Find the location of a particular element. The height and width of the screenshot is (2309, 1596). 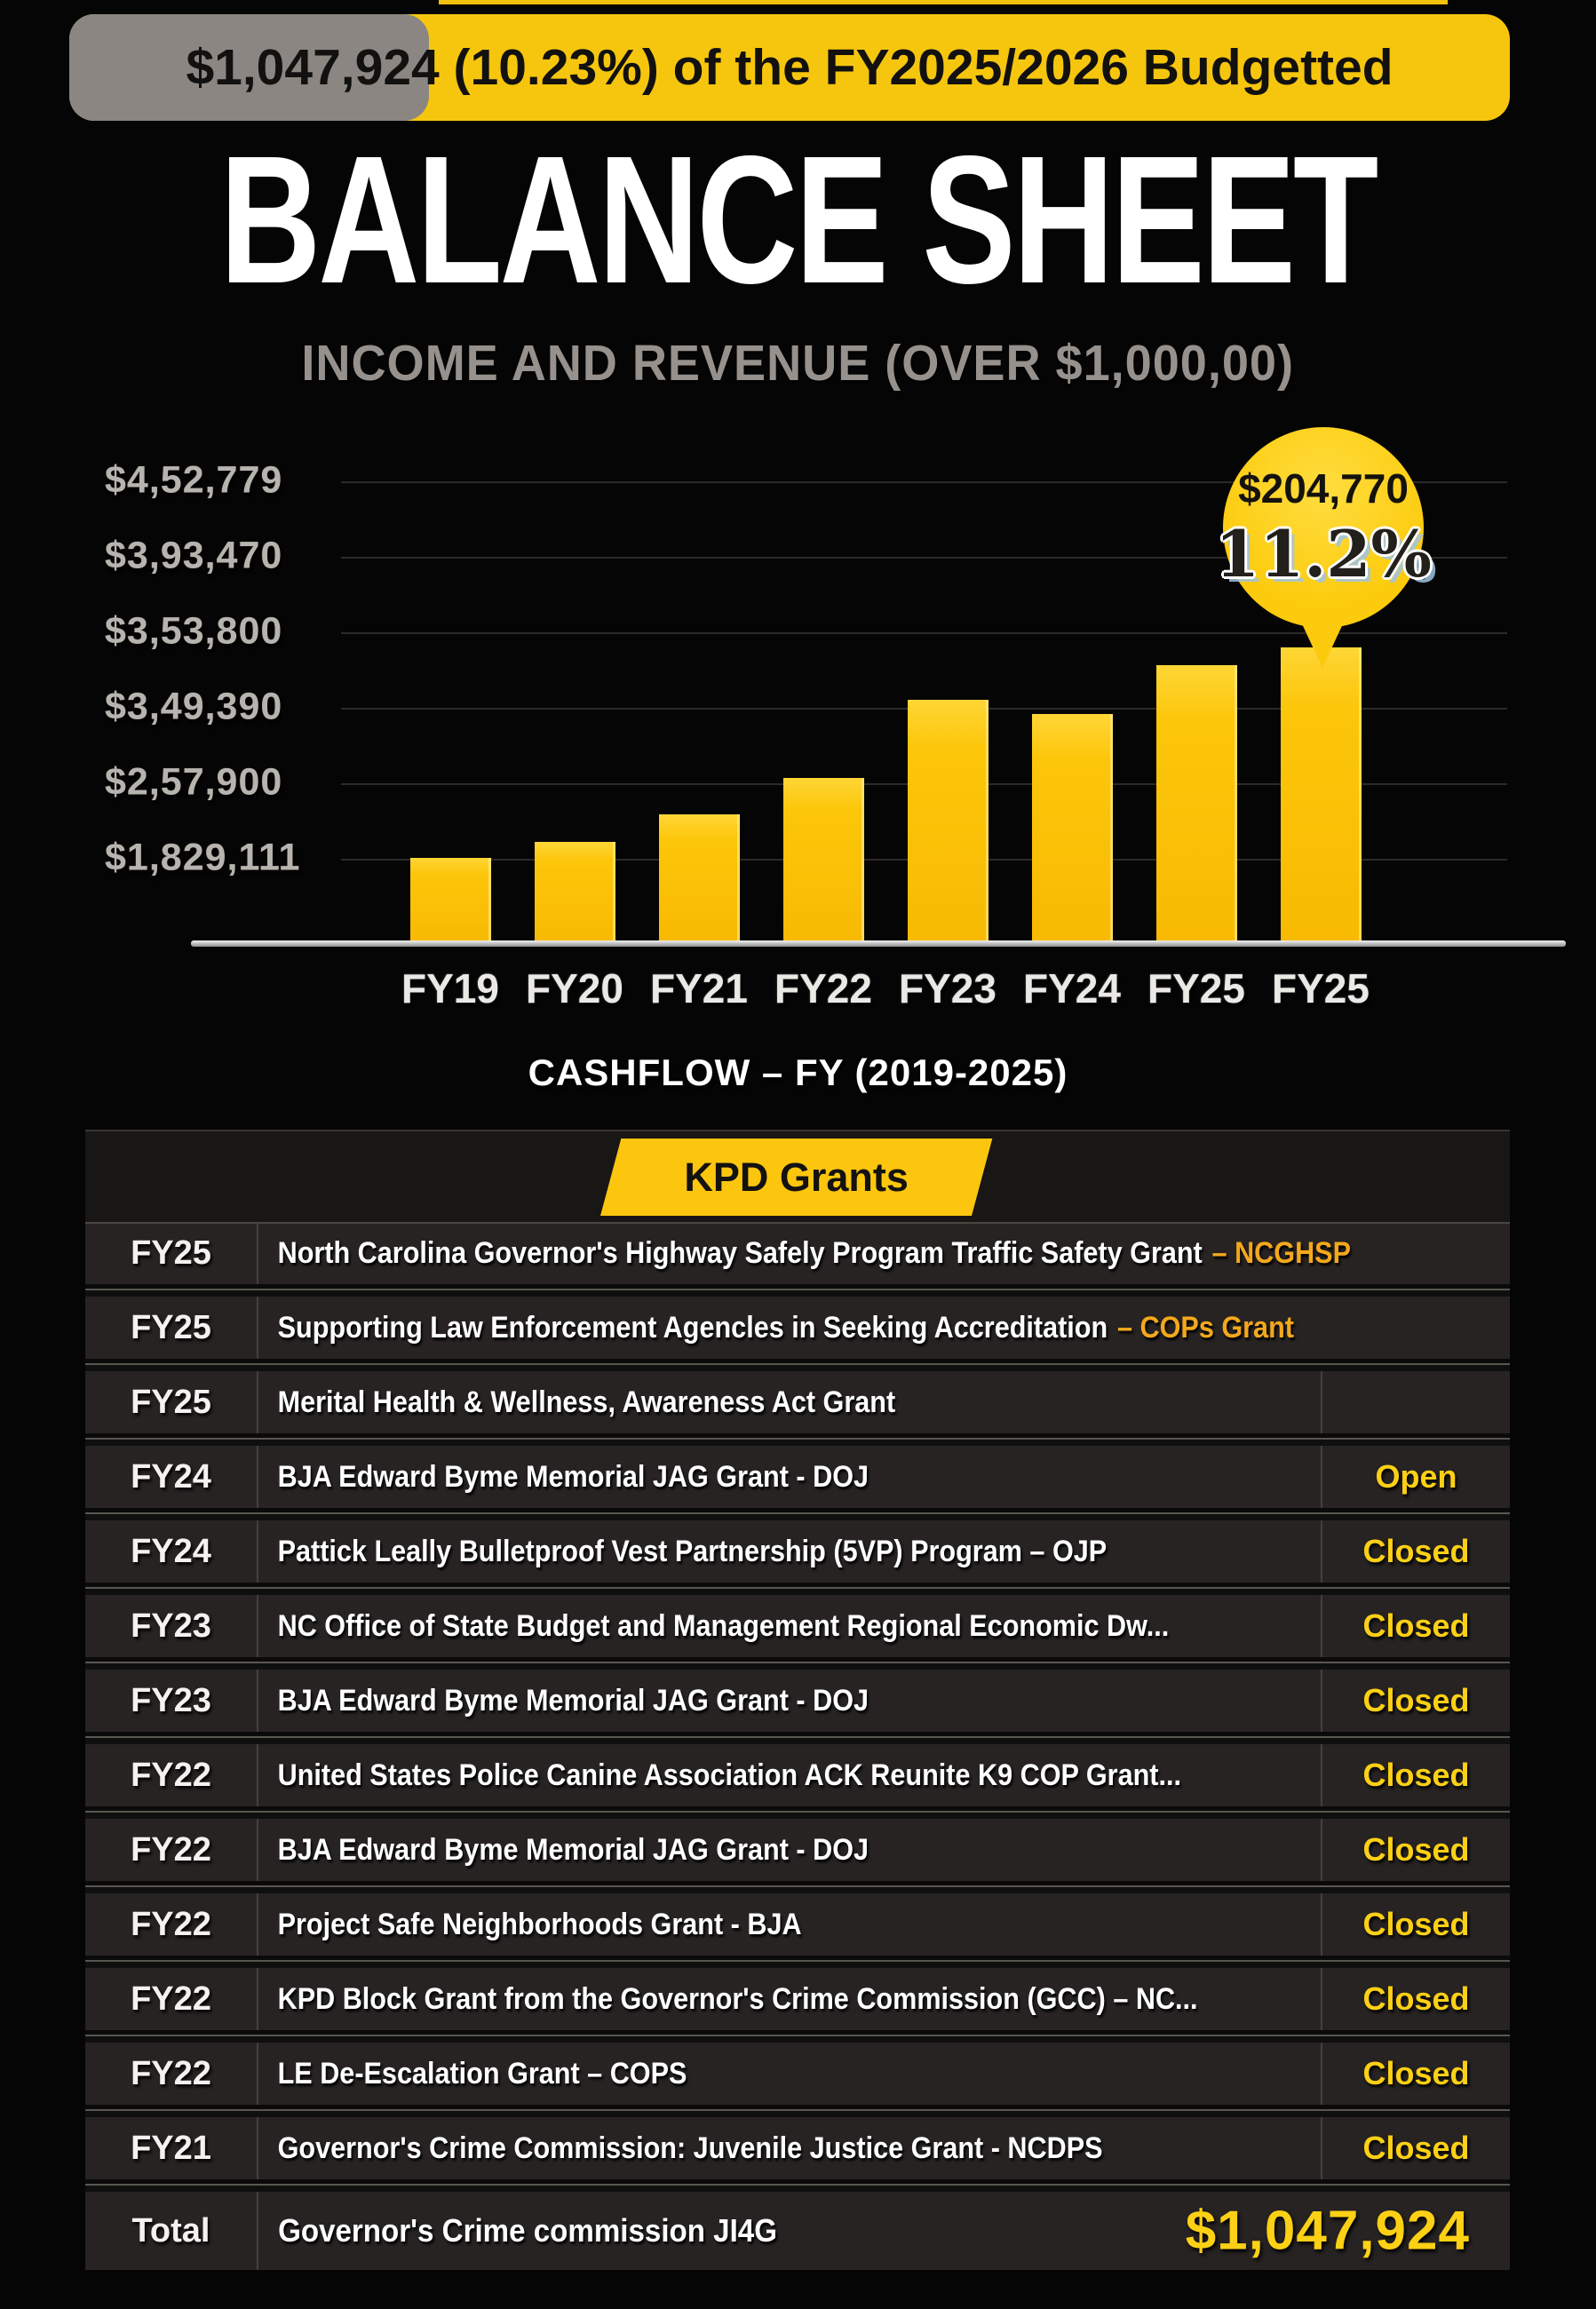

callout-value: $204,770 is located at coordinates (1323, 488).